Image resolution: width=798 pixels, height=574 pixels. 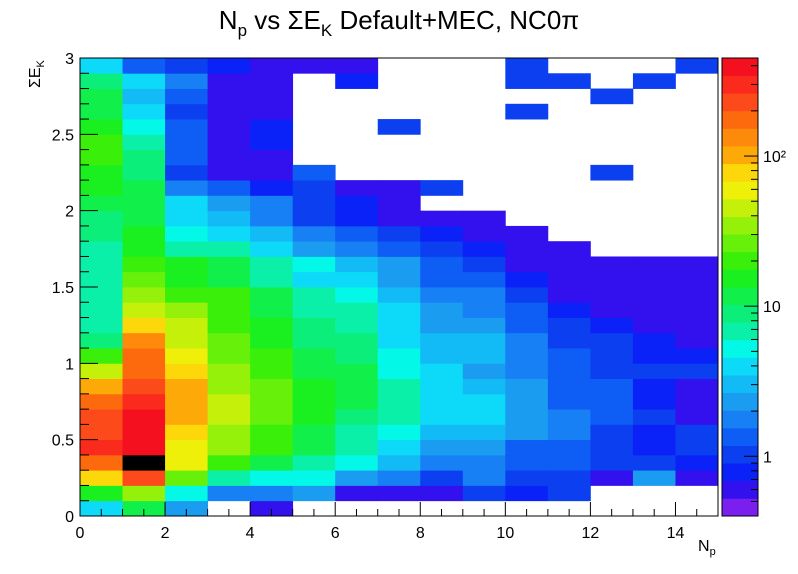 I want to click on x-tick-label: 12, so click(x=591, y=533).